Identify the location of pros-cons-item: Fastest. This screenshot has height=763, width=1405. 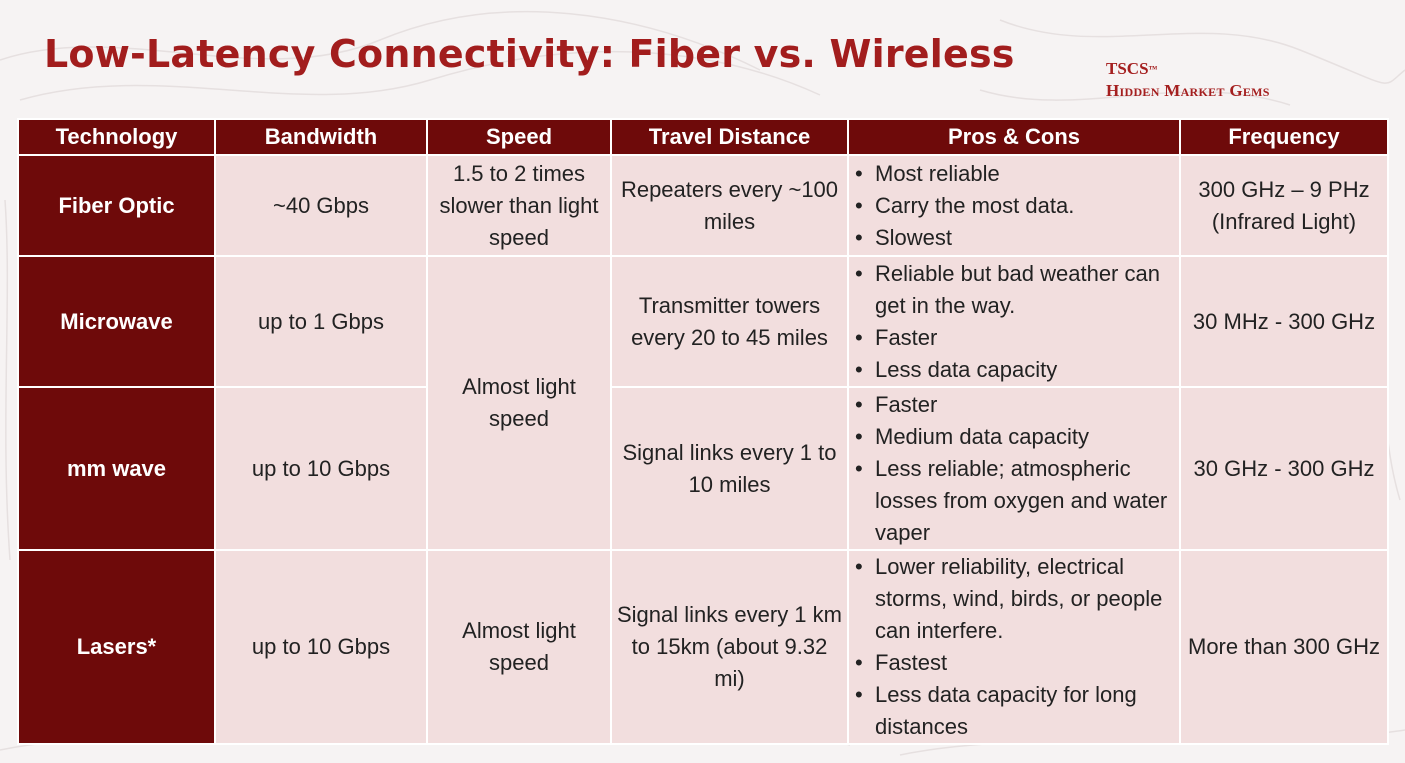
(1014, 663).